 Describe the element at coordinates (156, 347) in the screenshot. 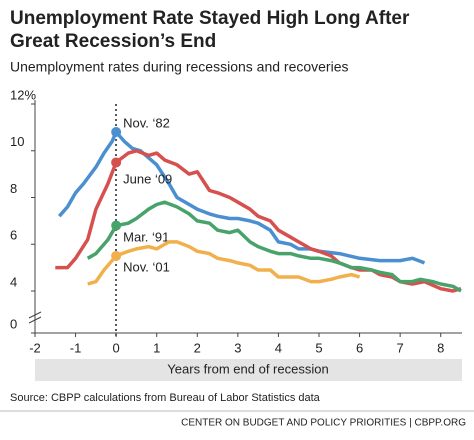

I see `x-tick-label: 1` at that location.